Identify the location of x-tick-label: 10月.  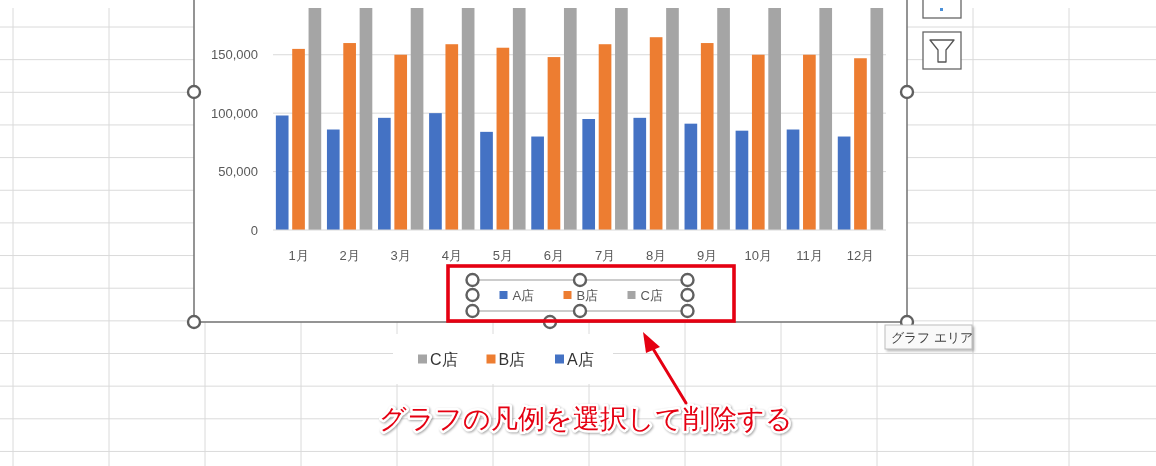
(758, 255).